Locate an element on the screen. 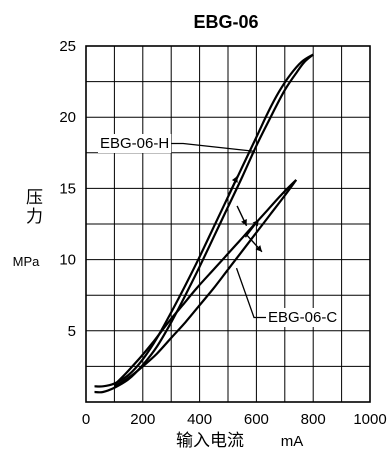 This screenshot has height=456, width=390. ebg-06-h-label: EBG-06-H is located at coordinates (134, 143).